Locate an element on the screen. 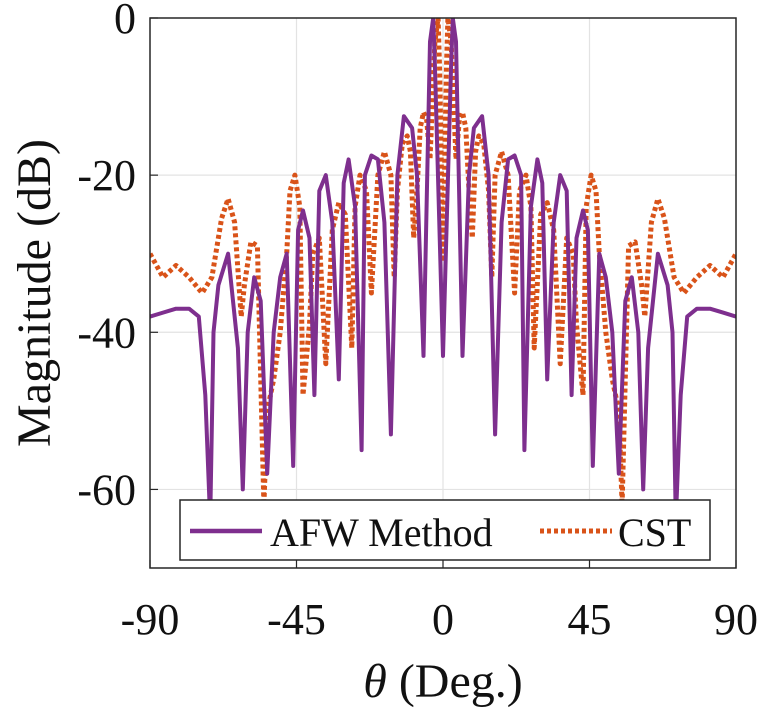 This screenshot has height=719, width=763. x-tick-label: 0 is located at coordinates (443, 619).